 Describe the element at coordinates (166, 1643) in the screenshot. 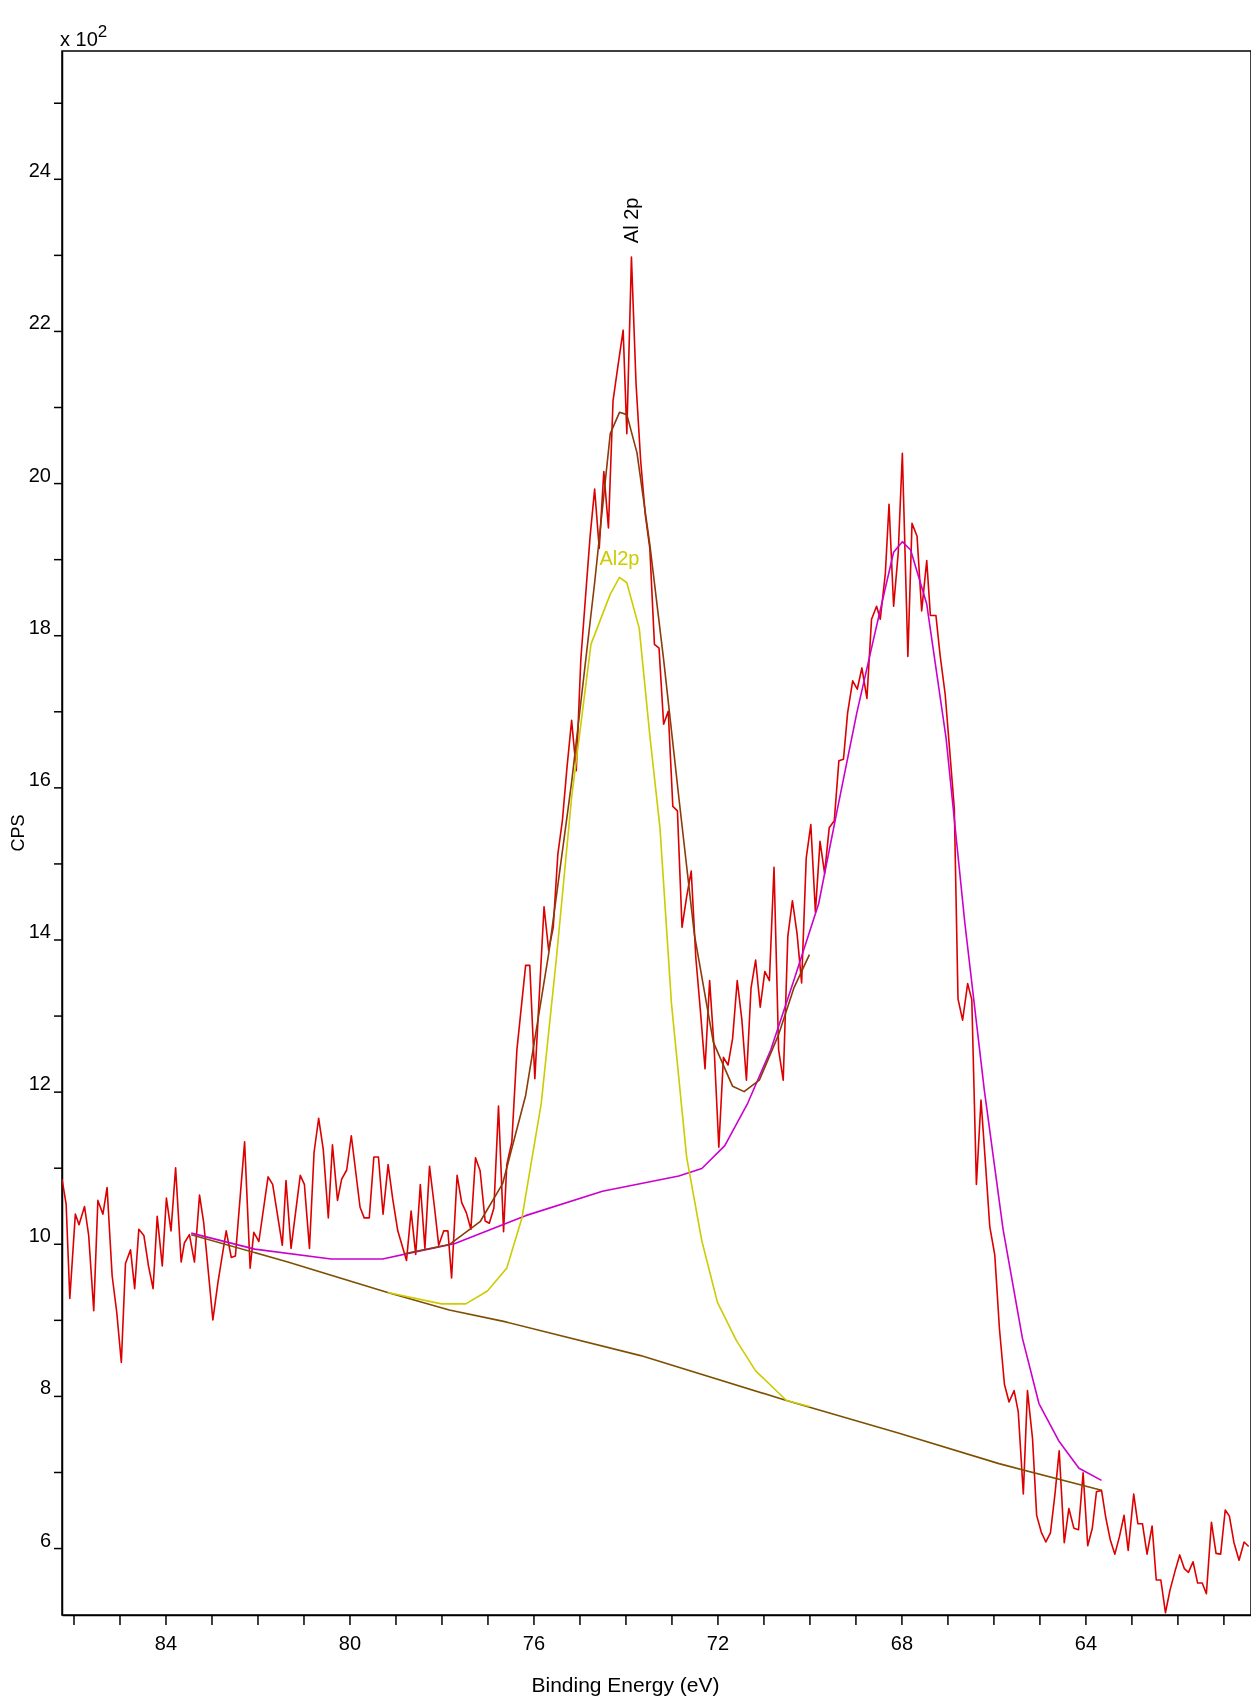

I see `x-tick-label: 84` at that location.